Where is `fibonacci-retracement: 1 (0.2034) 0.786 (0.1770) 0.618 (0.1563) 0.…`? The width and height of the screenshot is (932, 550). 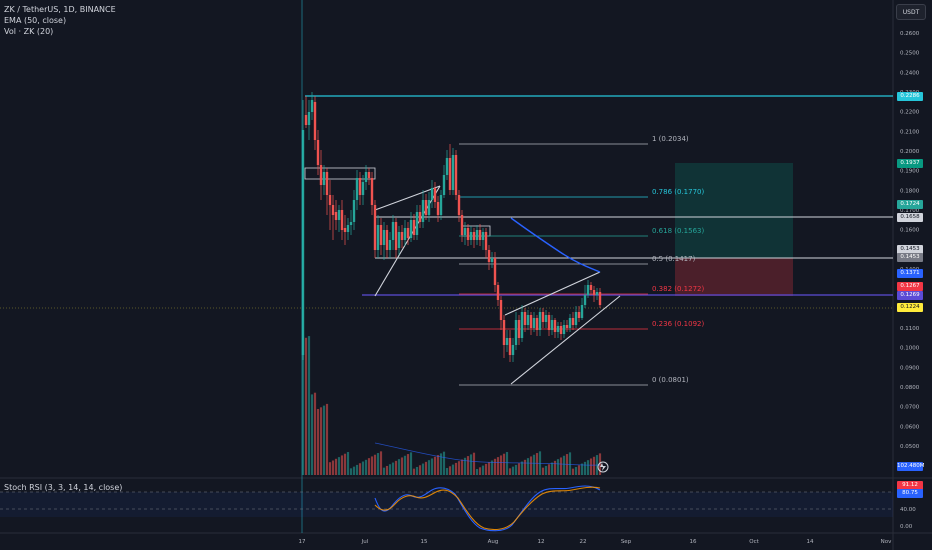 fibonacci-retracement: 1 (0.2034) 0.786 (0.1770) 0.618 (0.1563) 0.… is located at coordinates (581, 260).